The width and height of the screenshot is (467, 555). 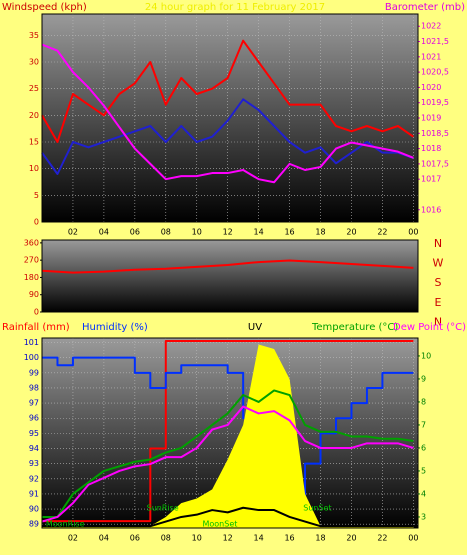 I want to click on plot-area, so click(x=230, y=276).